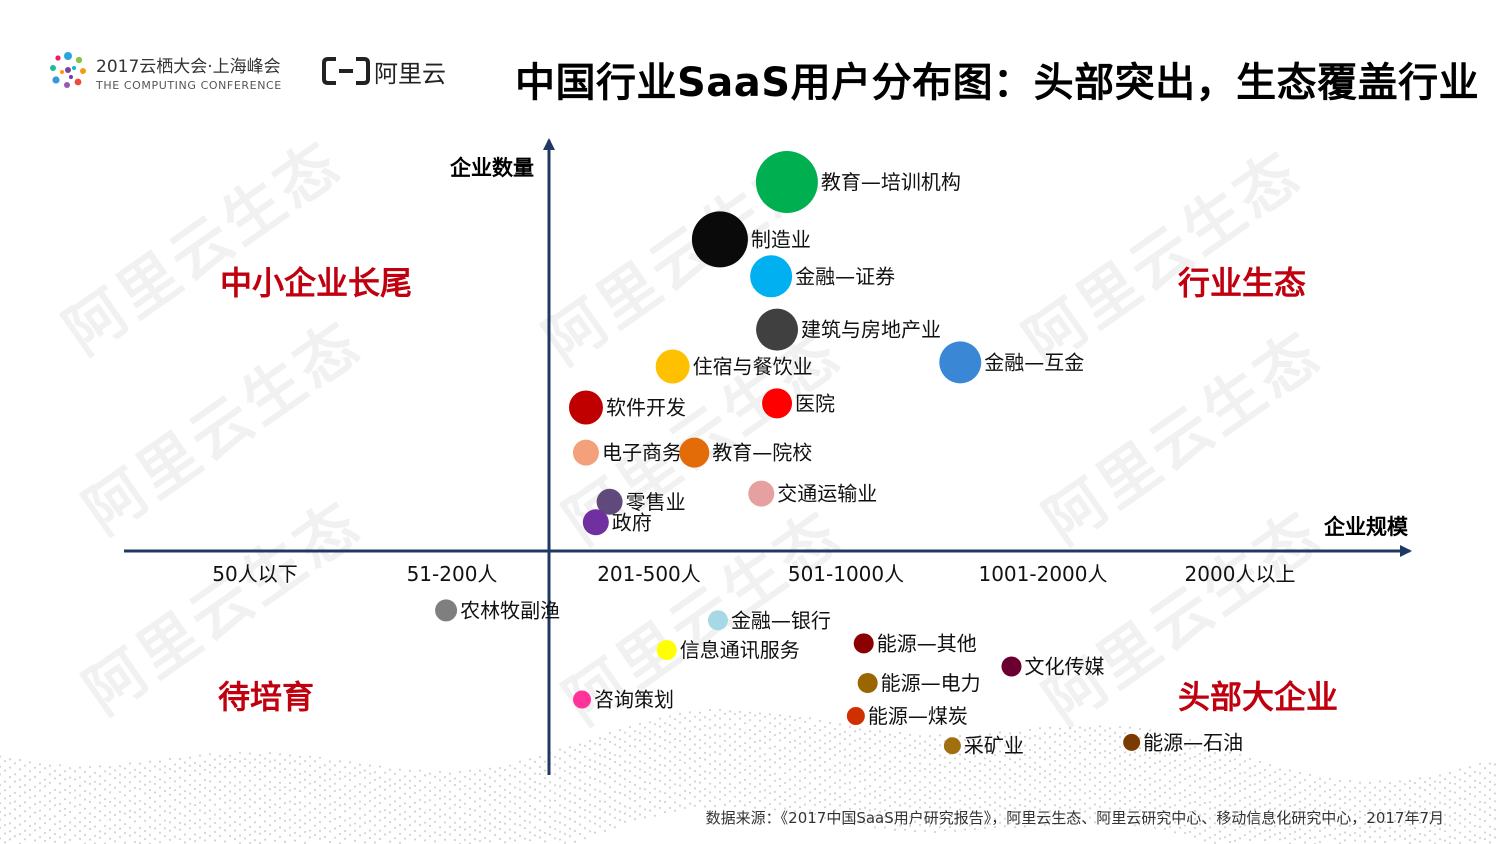 The height and width of the screenshot is (844, 1500). I want to click on data-point-label: 信息通讯服务, so click(740, 650).